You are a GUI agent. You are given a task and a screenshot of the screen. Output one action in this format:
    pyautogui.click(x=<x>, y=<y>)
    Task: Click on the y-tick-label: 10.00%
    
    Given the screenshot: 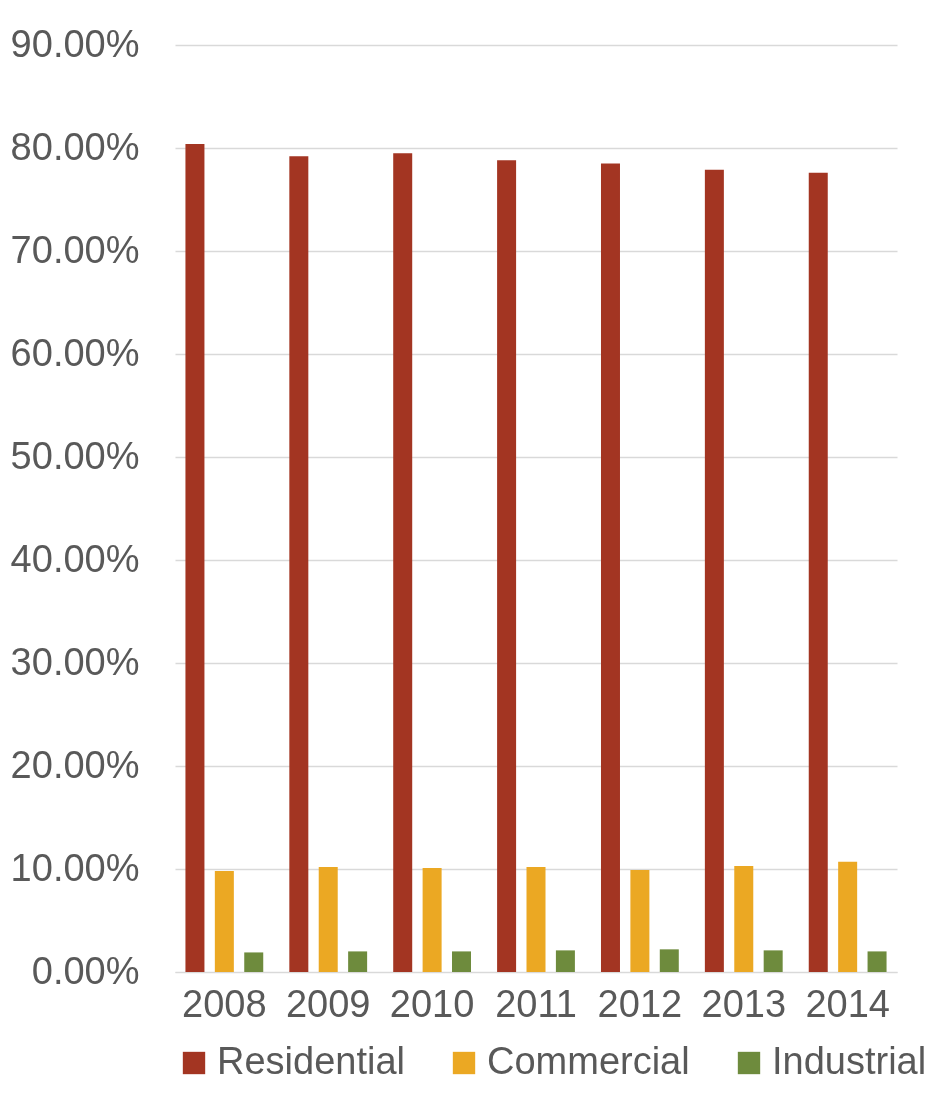 What is the action you would take?
    pyautogui.click(x=75, y=867)
    